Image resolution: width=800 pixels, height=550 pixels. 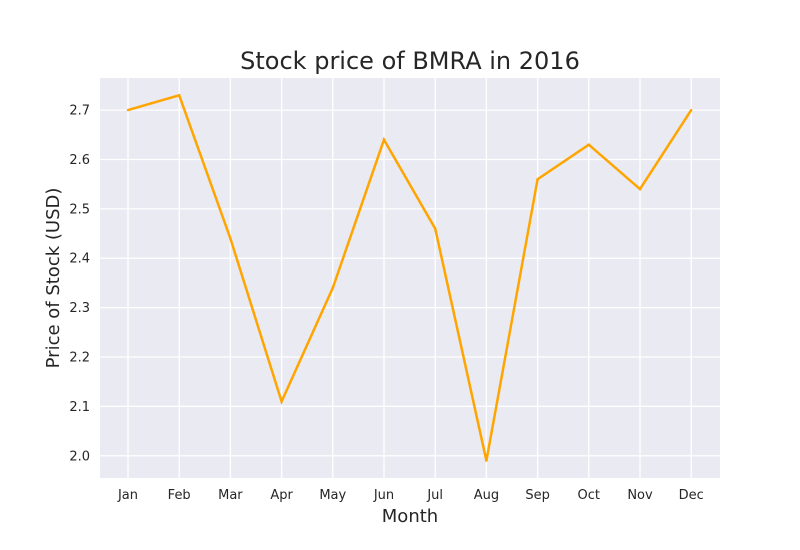 I want to click on y-tick-label: 2.6, so click(x=79, y=160).